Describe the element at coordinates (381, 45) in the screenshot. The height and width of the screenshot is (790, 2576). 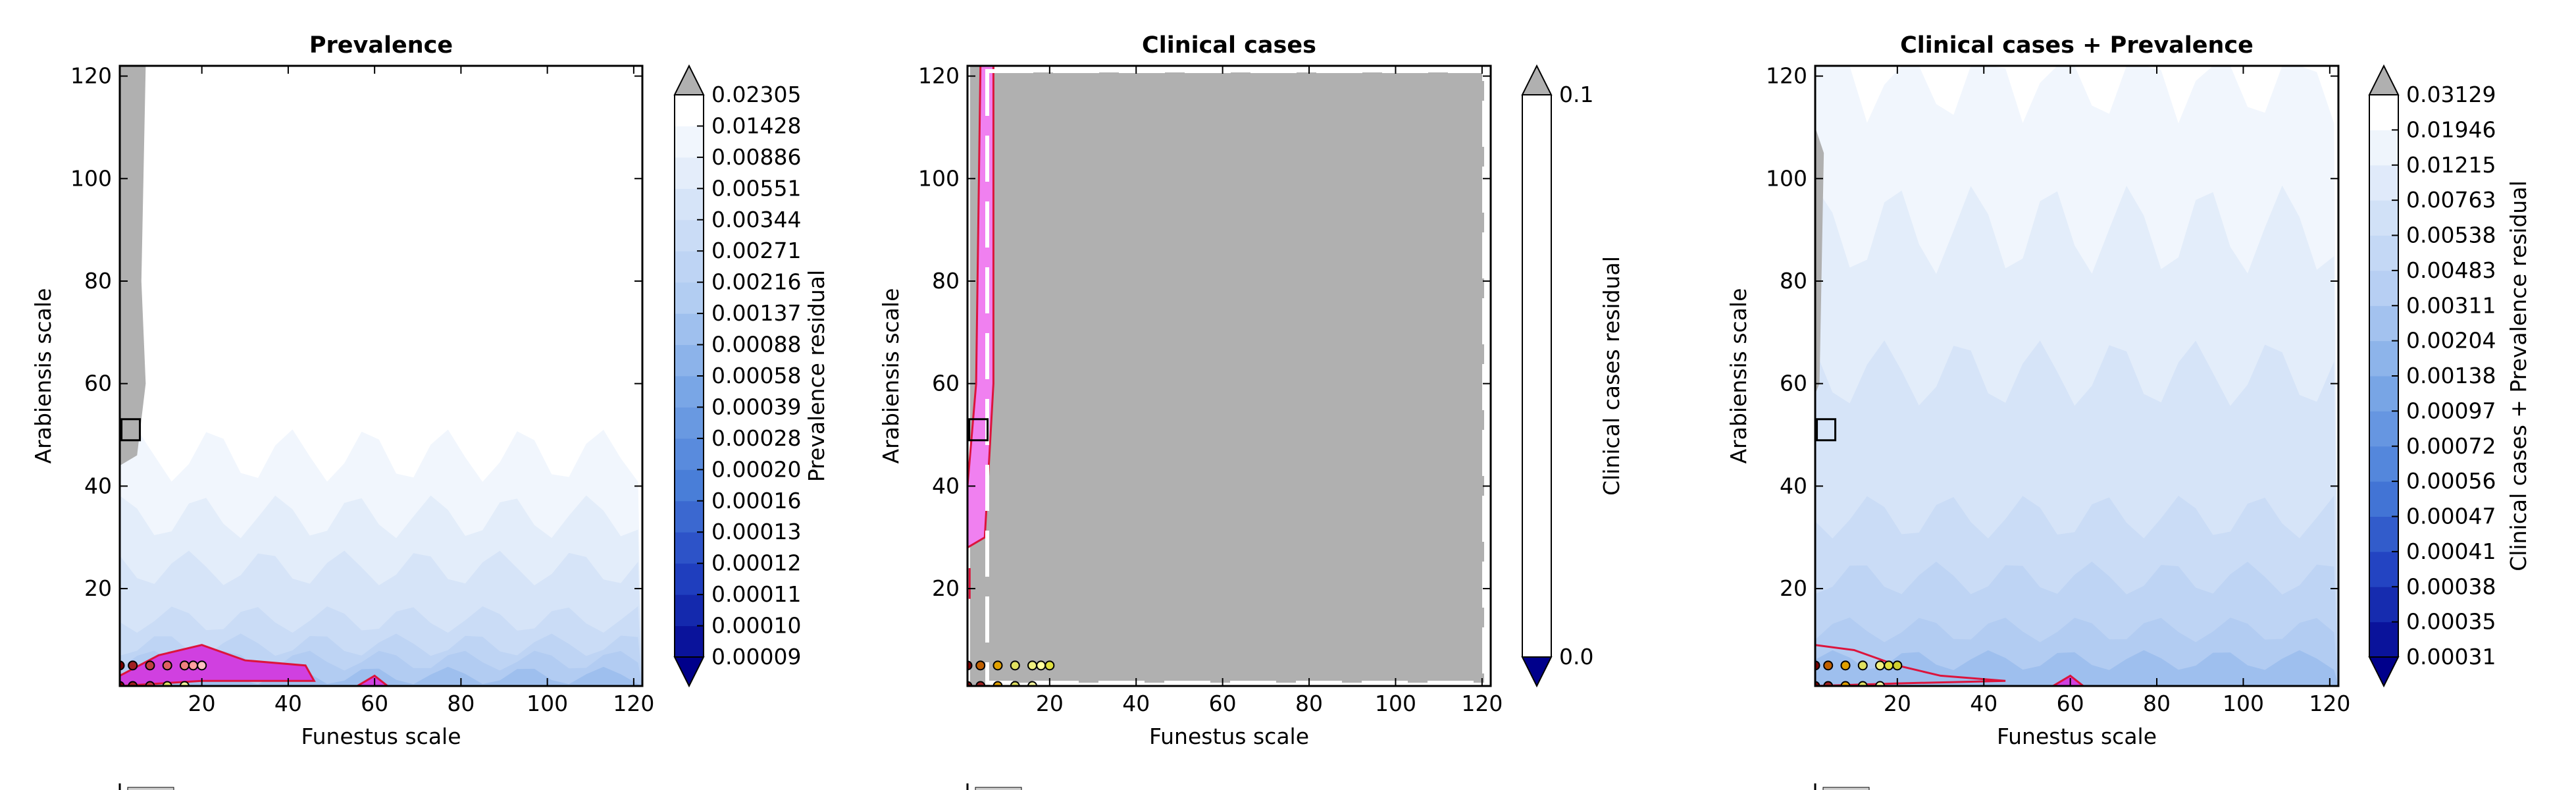
I see `chart-title: Prevalence` at that location.